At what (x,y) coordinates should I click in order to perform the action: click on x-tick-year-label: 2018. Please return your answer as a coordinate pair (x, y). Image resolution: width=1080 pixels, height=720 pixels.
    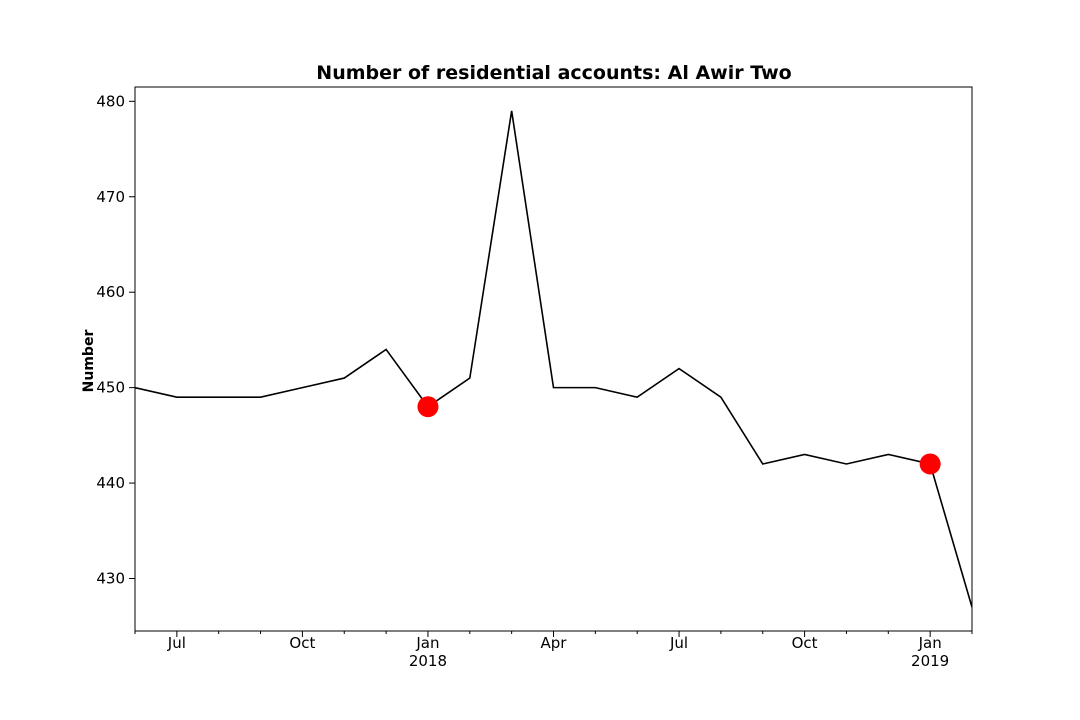
    Looking at the image, I should click on (428, 661).